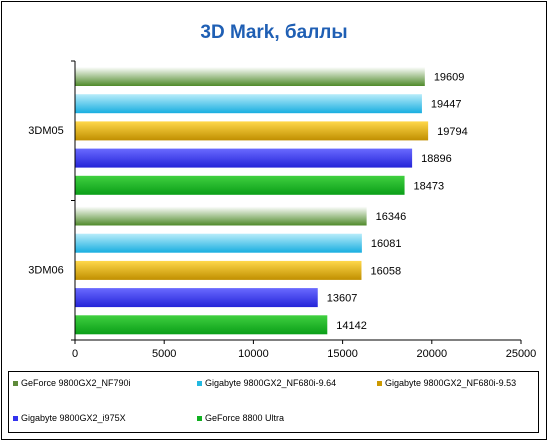 The width and height of the screenshot is (550, 443). I want to click on legend-item-2: Gigabyte 9800GX2_NF680i-9.64, so click(266, 383).